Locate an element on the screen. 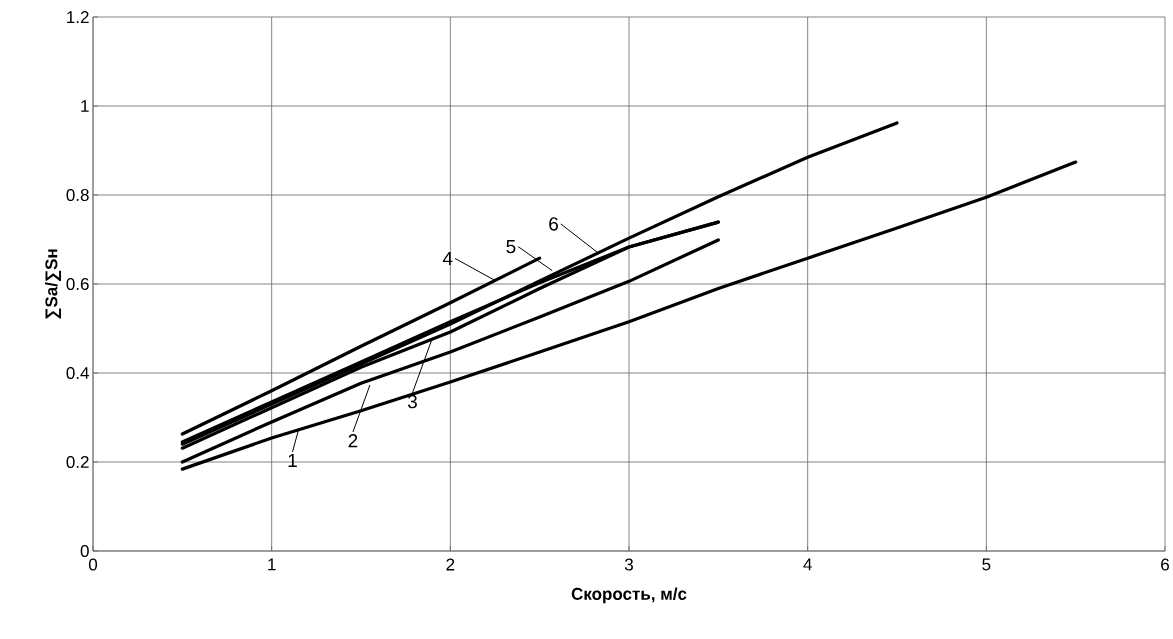  annotation: 2 is located at coordinates (353, 441).